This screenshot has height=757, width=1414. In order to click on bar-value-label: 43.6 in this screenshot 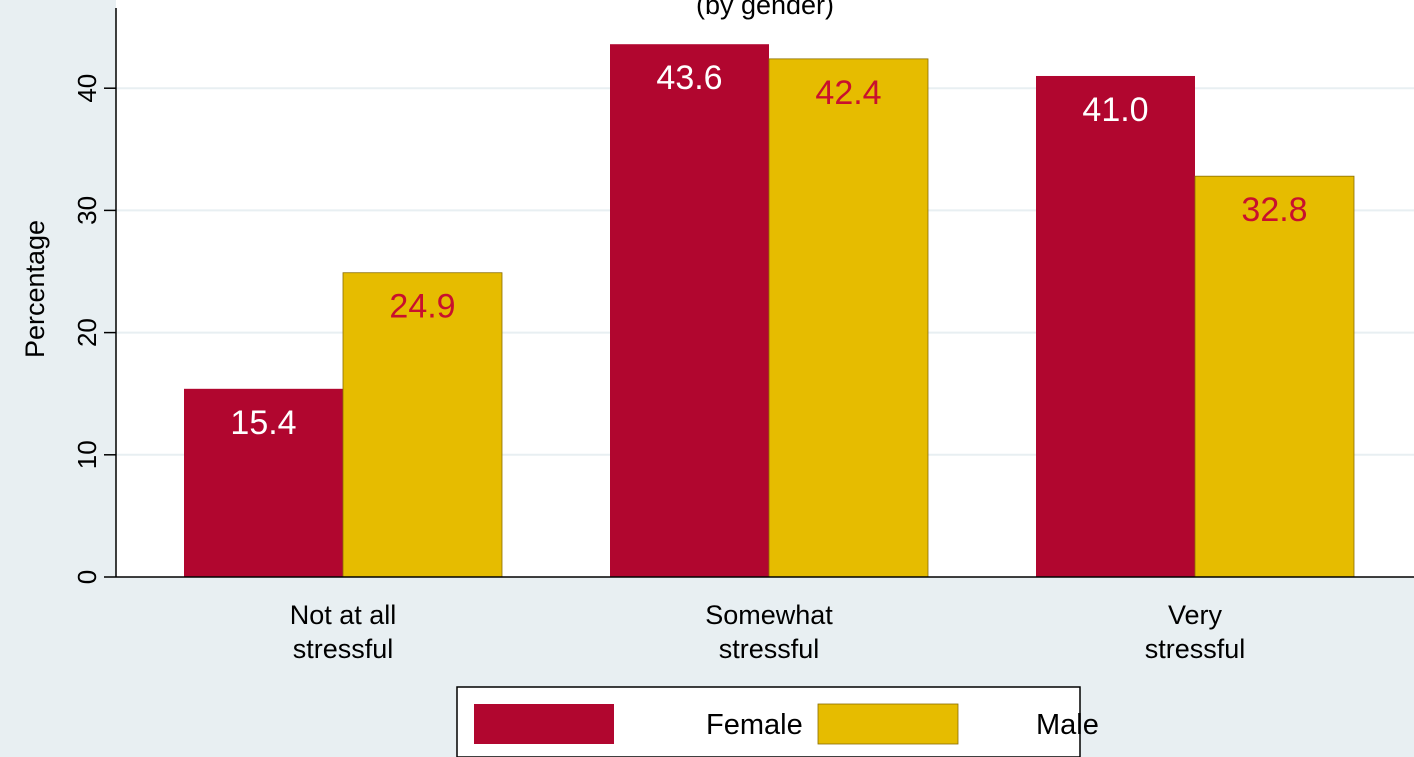, I will do `click(689, 78)`.